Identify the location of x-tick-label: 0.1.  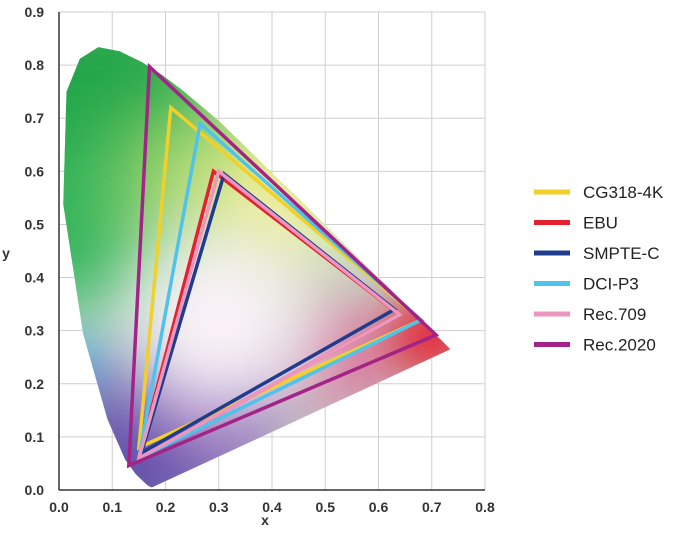
(113, 507).